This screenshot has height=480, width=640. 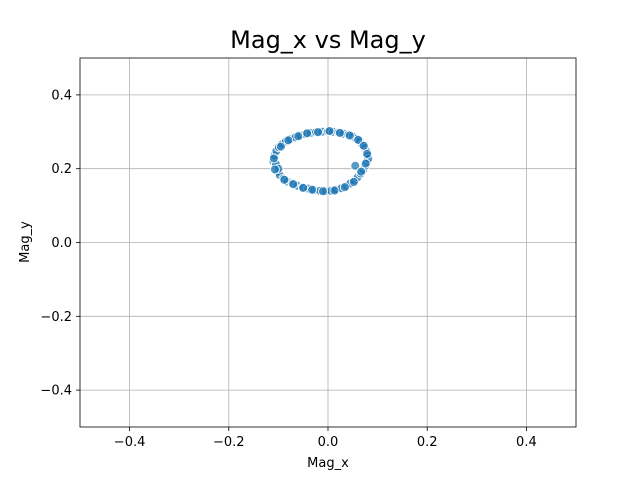 I want to click on y-tick-label: −0.2, so click(x=56, y=317).